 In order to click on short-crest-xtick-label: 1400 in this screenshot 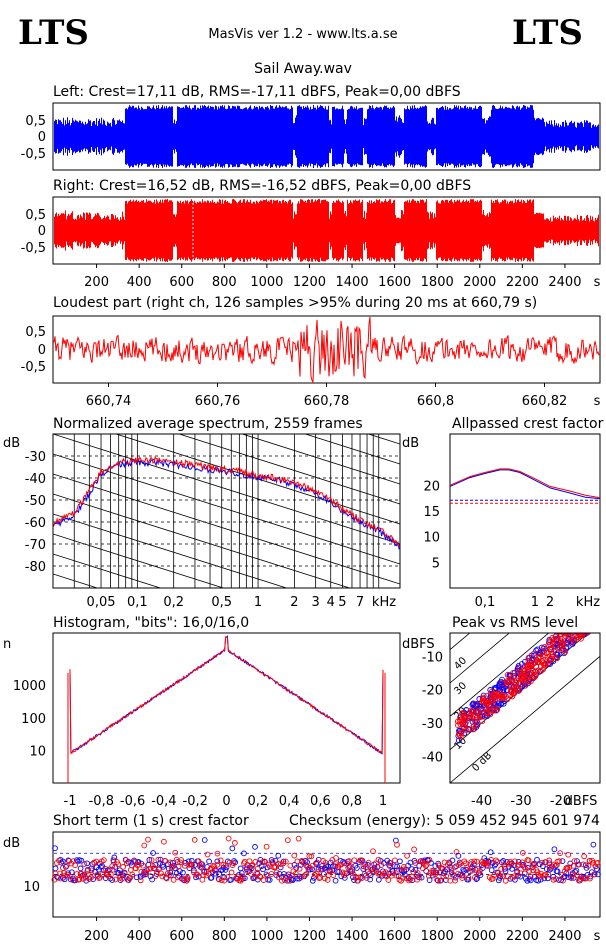, I will do `click(352, 936)`.